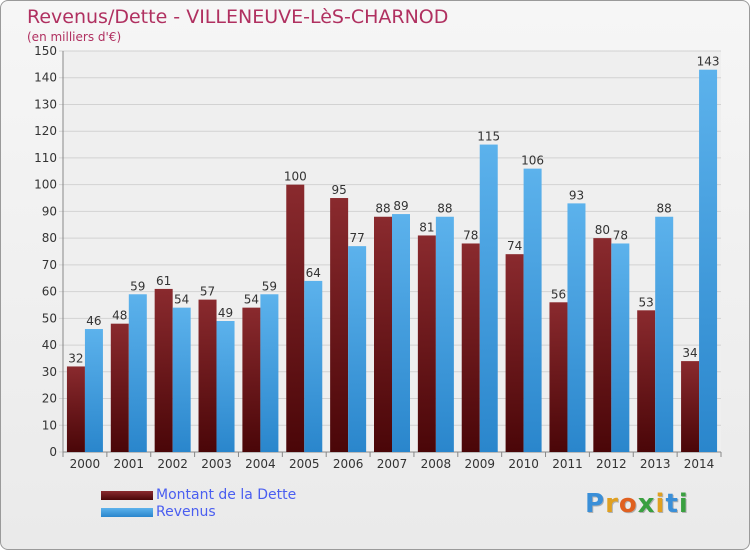  I want to click on data-label-dette: 78, so click(470, 235).